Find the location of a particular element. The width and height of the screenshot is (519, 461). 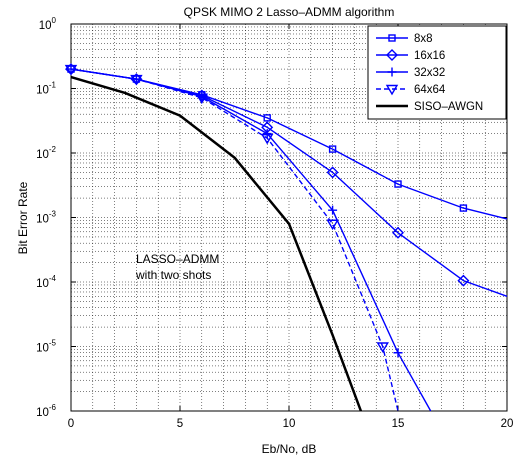

x-axis-label: Eb/No, dB is located at coordinates (289, 449).